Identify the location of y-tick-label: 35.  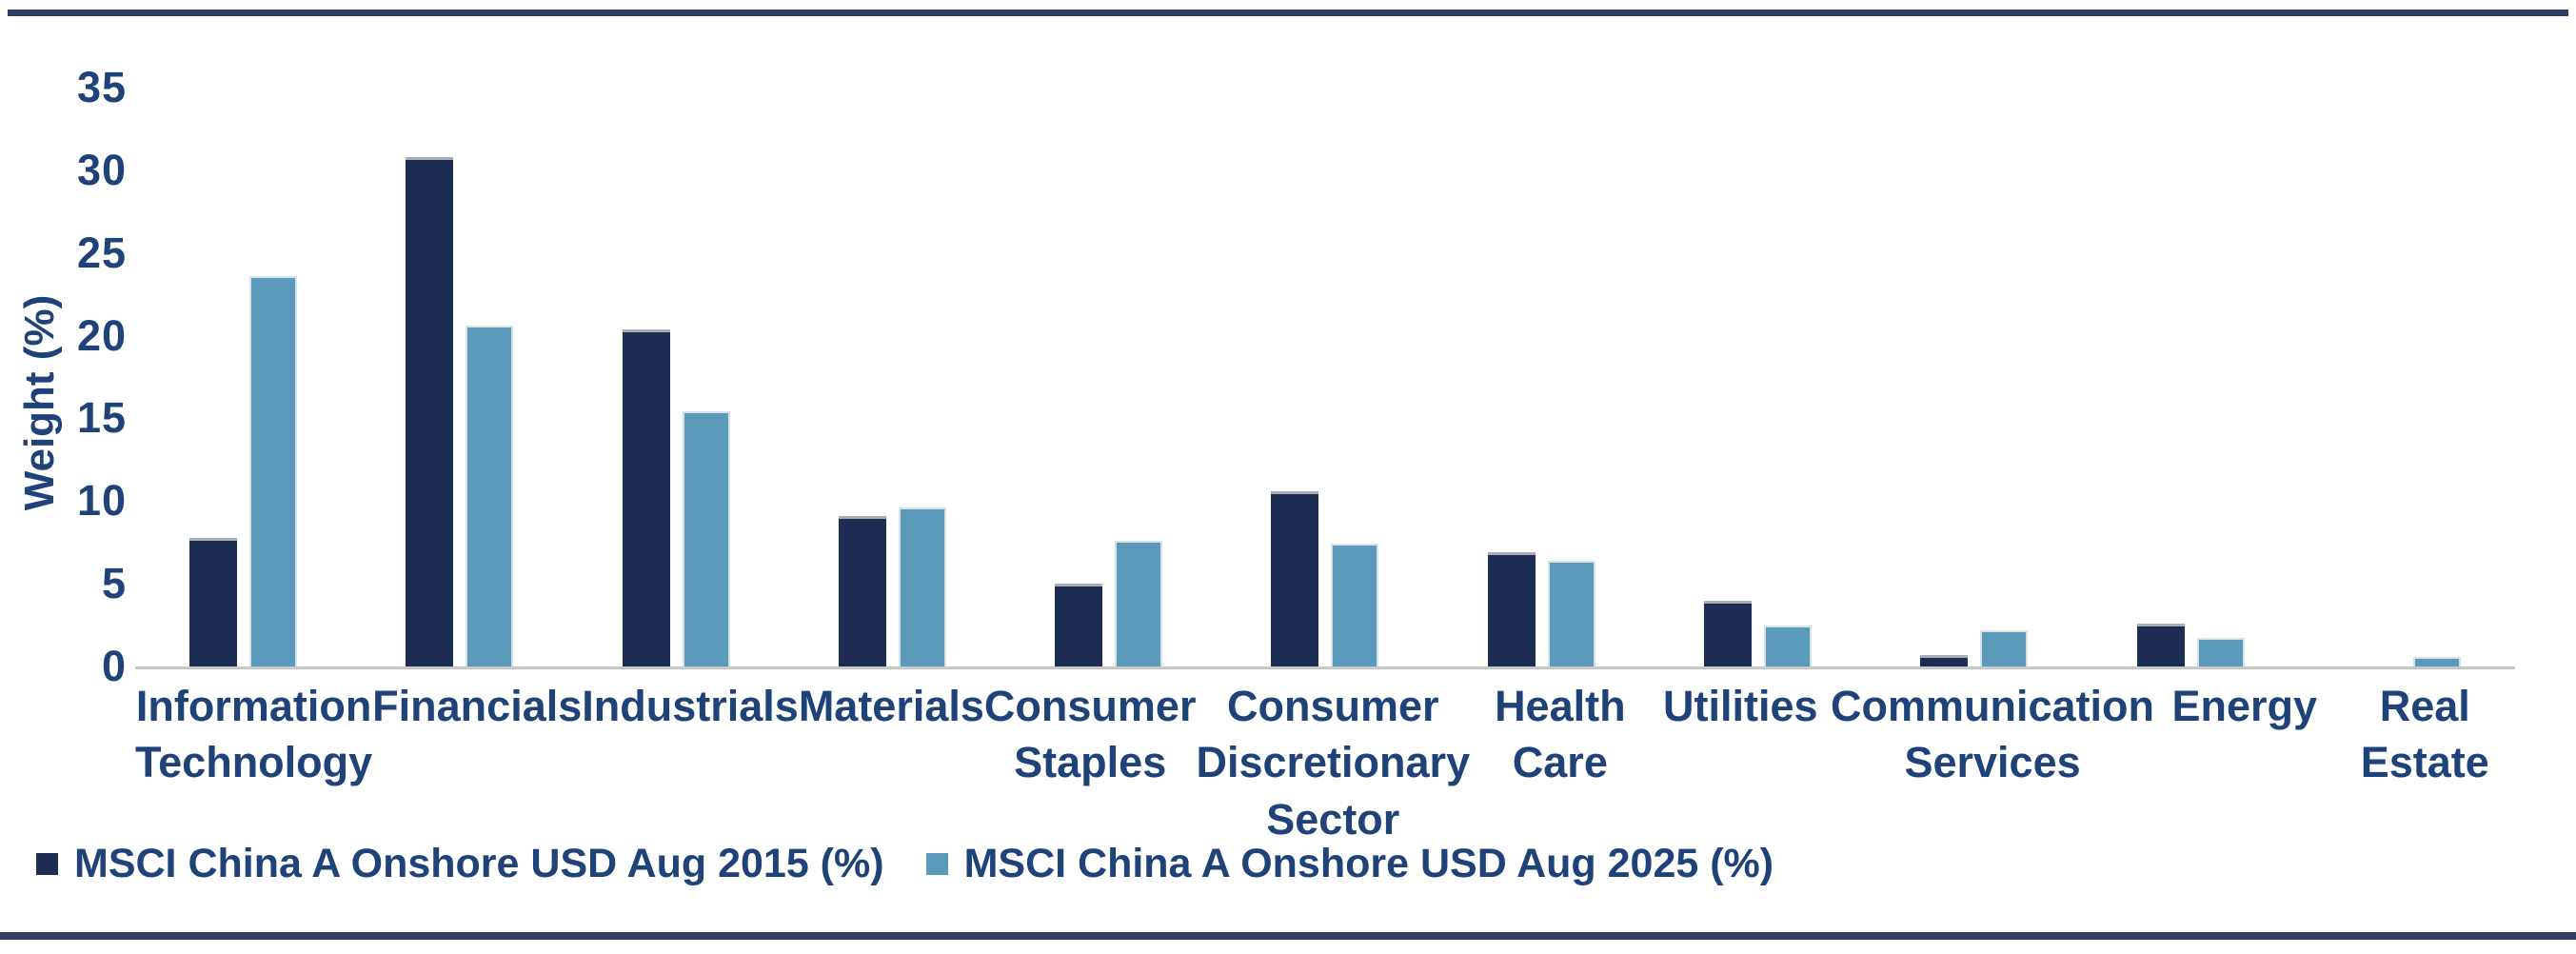
(101, 87).